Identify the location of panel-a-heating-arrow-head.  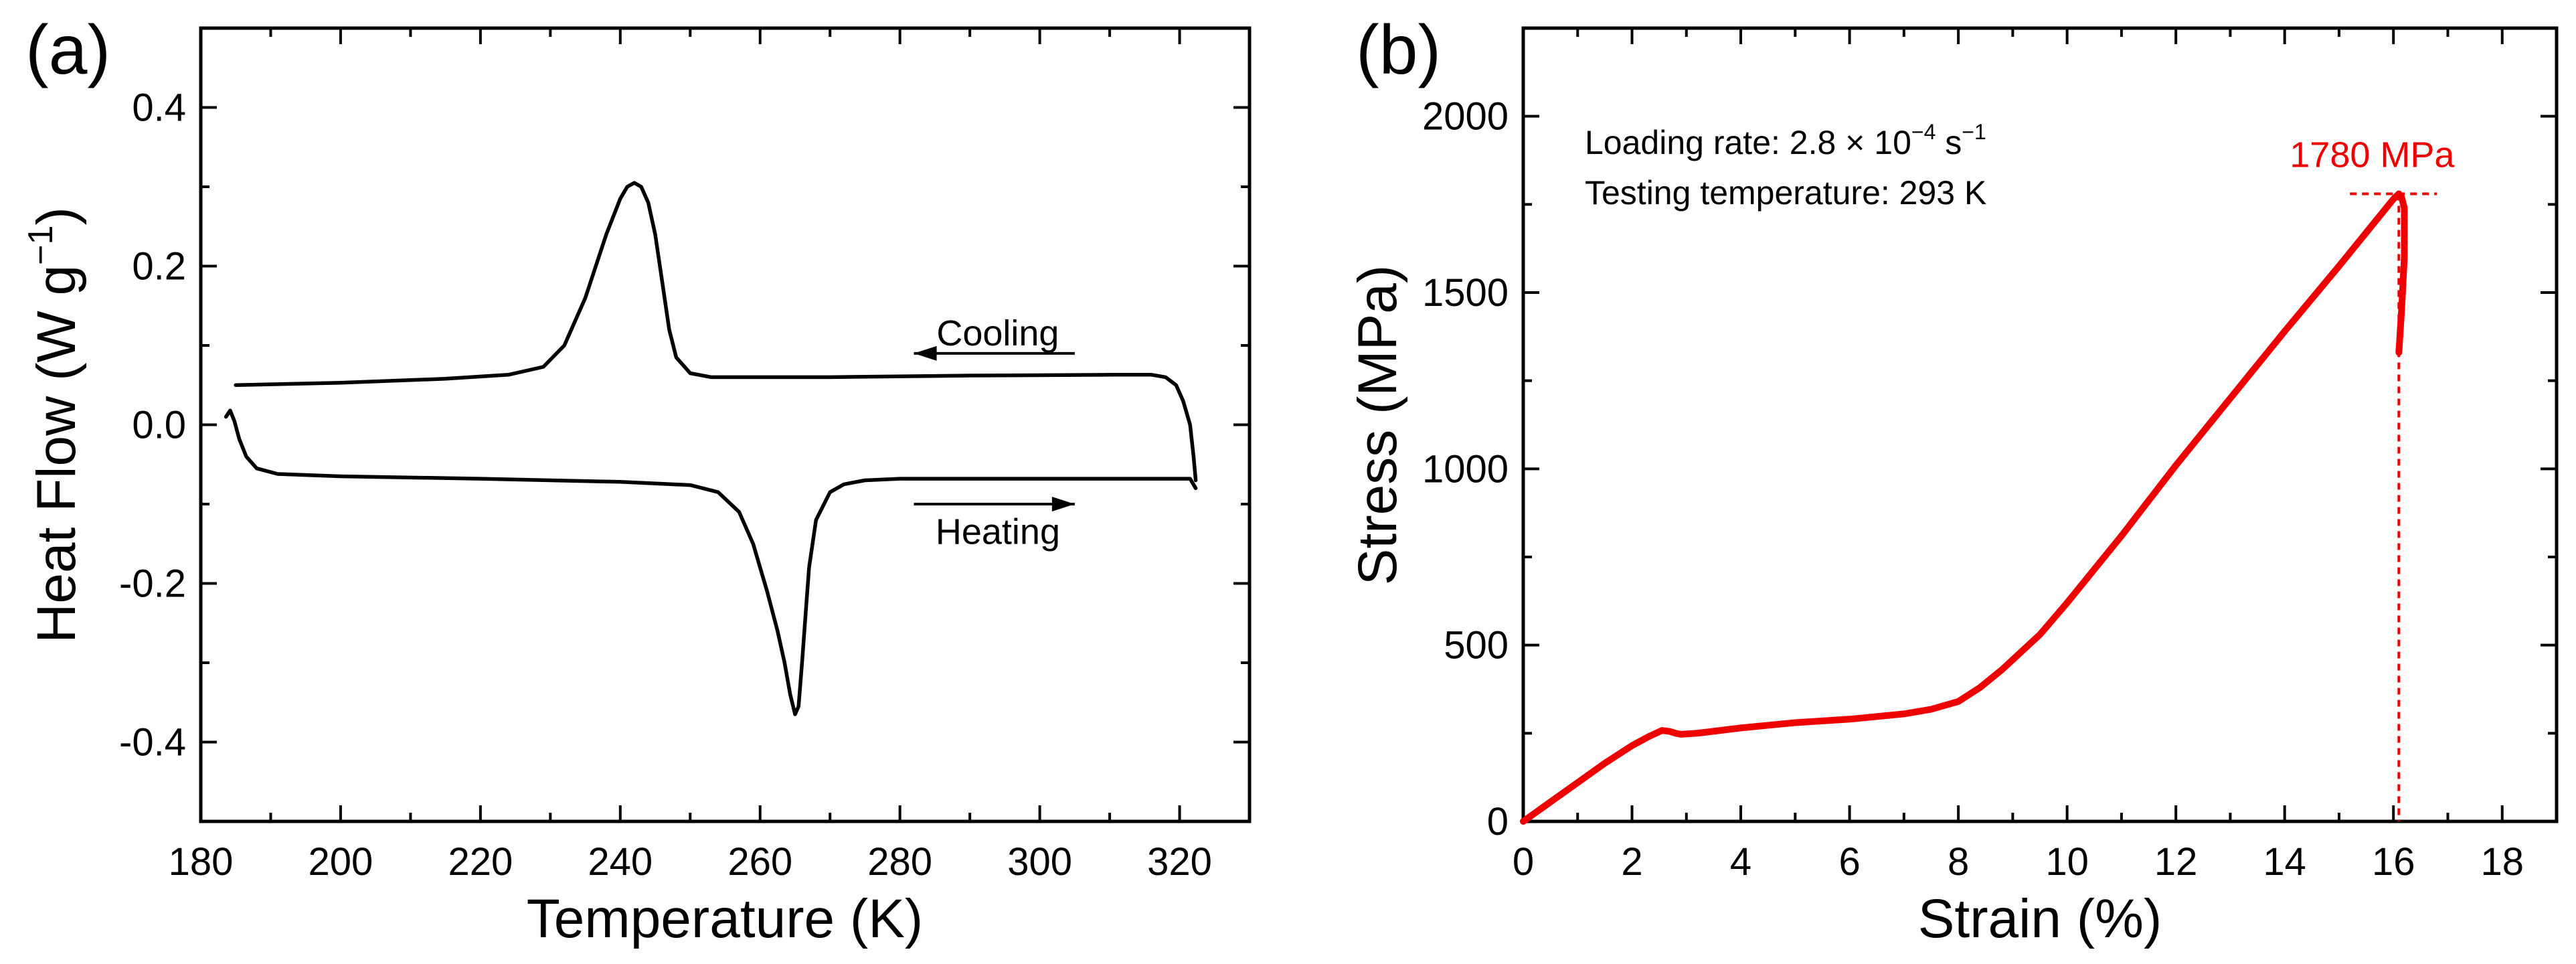
(1063, 504).